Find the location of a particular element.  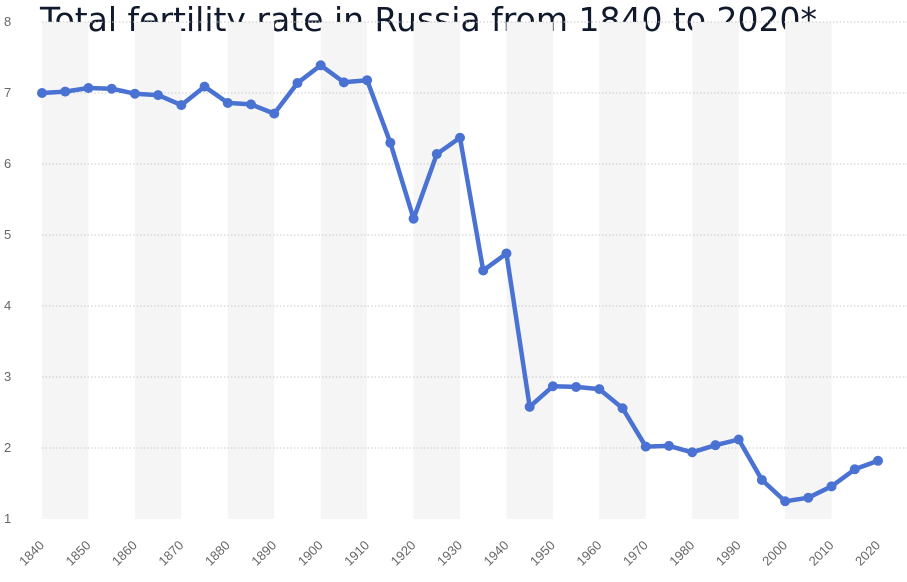

x-tick-label: 1990 is located at coordinates (728, 553).